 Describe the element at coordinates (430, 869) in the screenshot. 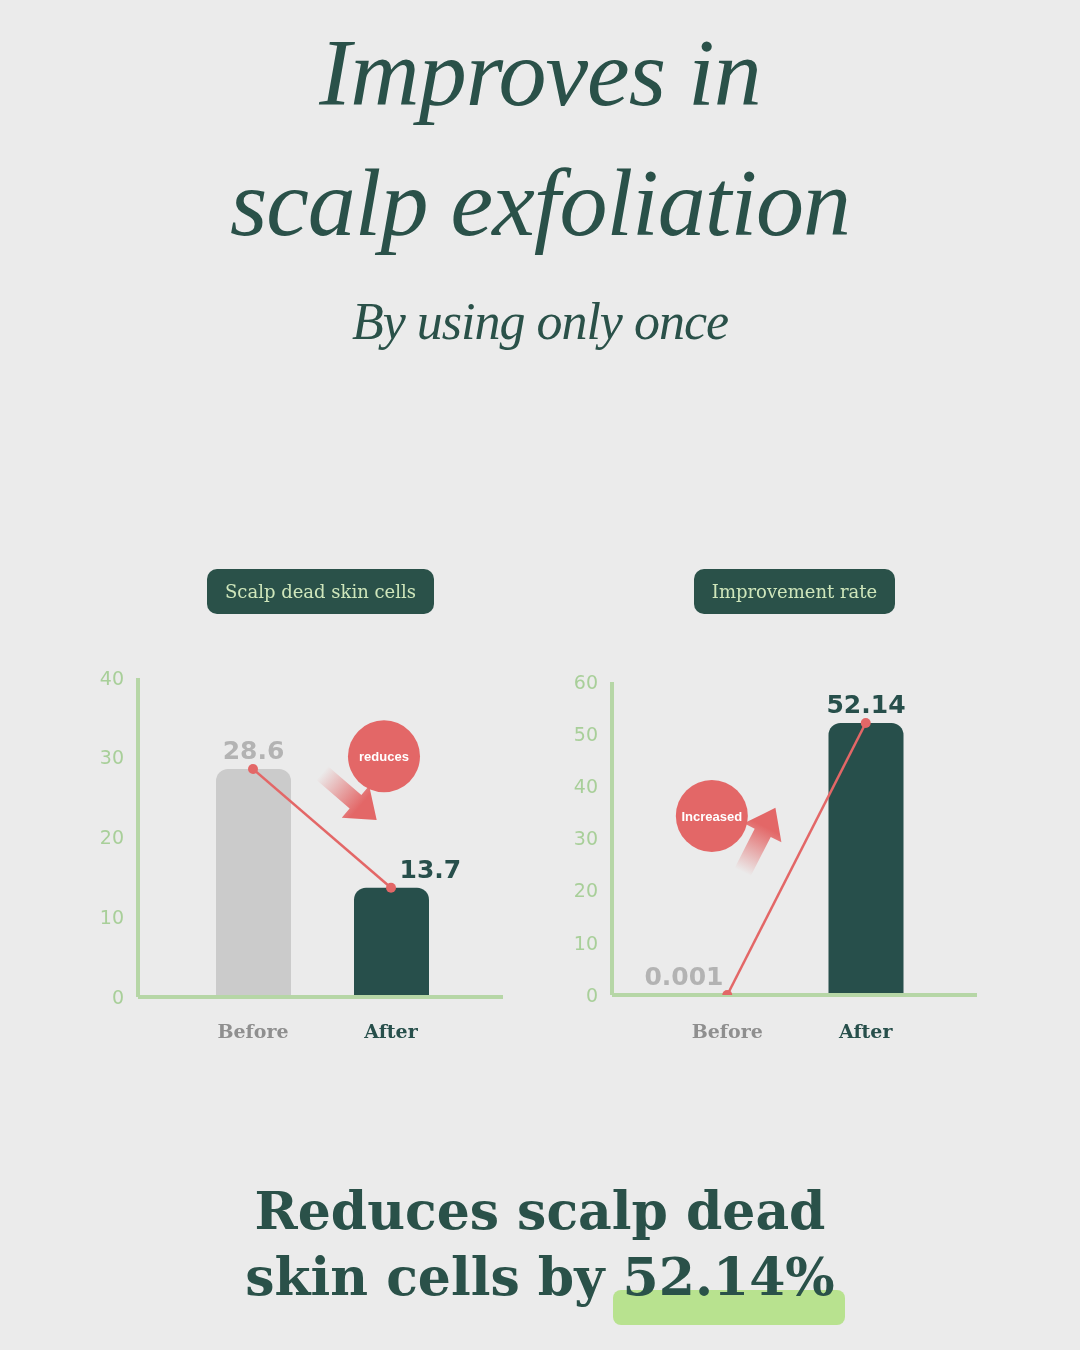

I see `data-label: 13.7` at that location.